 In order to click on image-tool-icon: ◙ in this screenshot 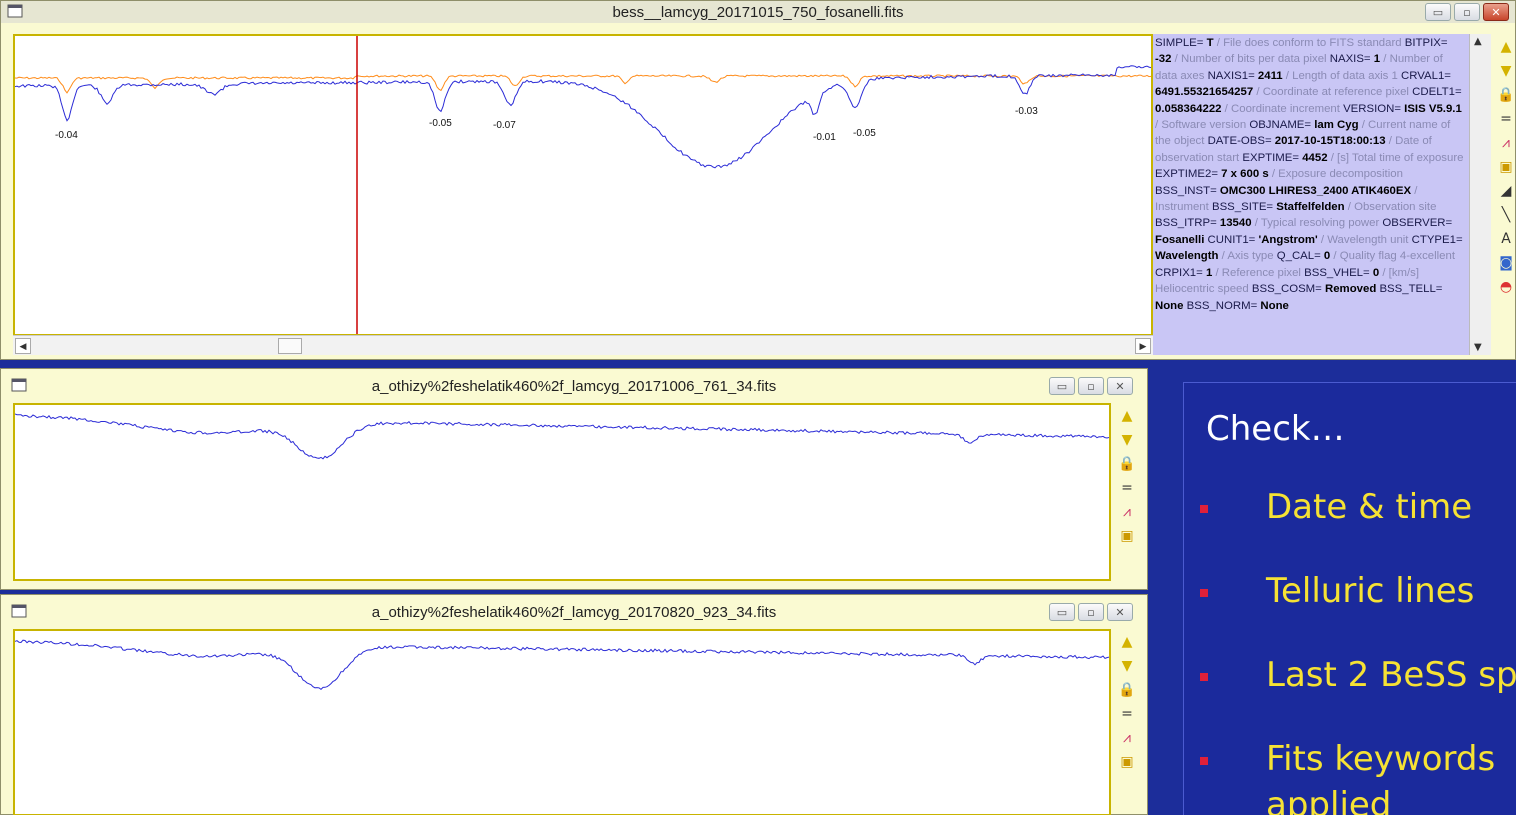, I will do `click(1506, 263)`.